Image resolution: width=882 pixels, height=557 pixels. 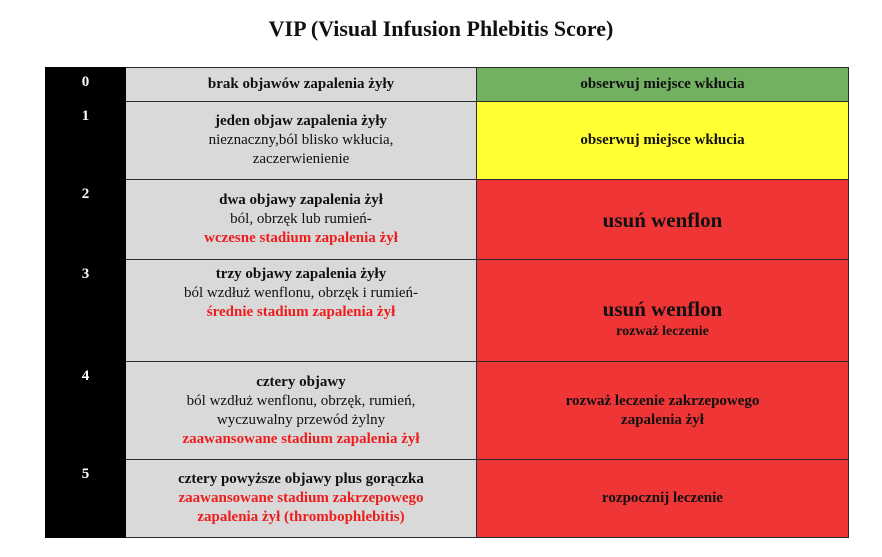 I want to click on symptom-heading: brak objawów zapalenia żyły, so click(x=301, y=84).